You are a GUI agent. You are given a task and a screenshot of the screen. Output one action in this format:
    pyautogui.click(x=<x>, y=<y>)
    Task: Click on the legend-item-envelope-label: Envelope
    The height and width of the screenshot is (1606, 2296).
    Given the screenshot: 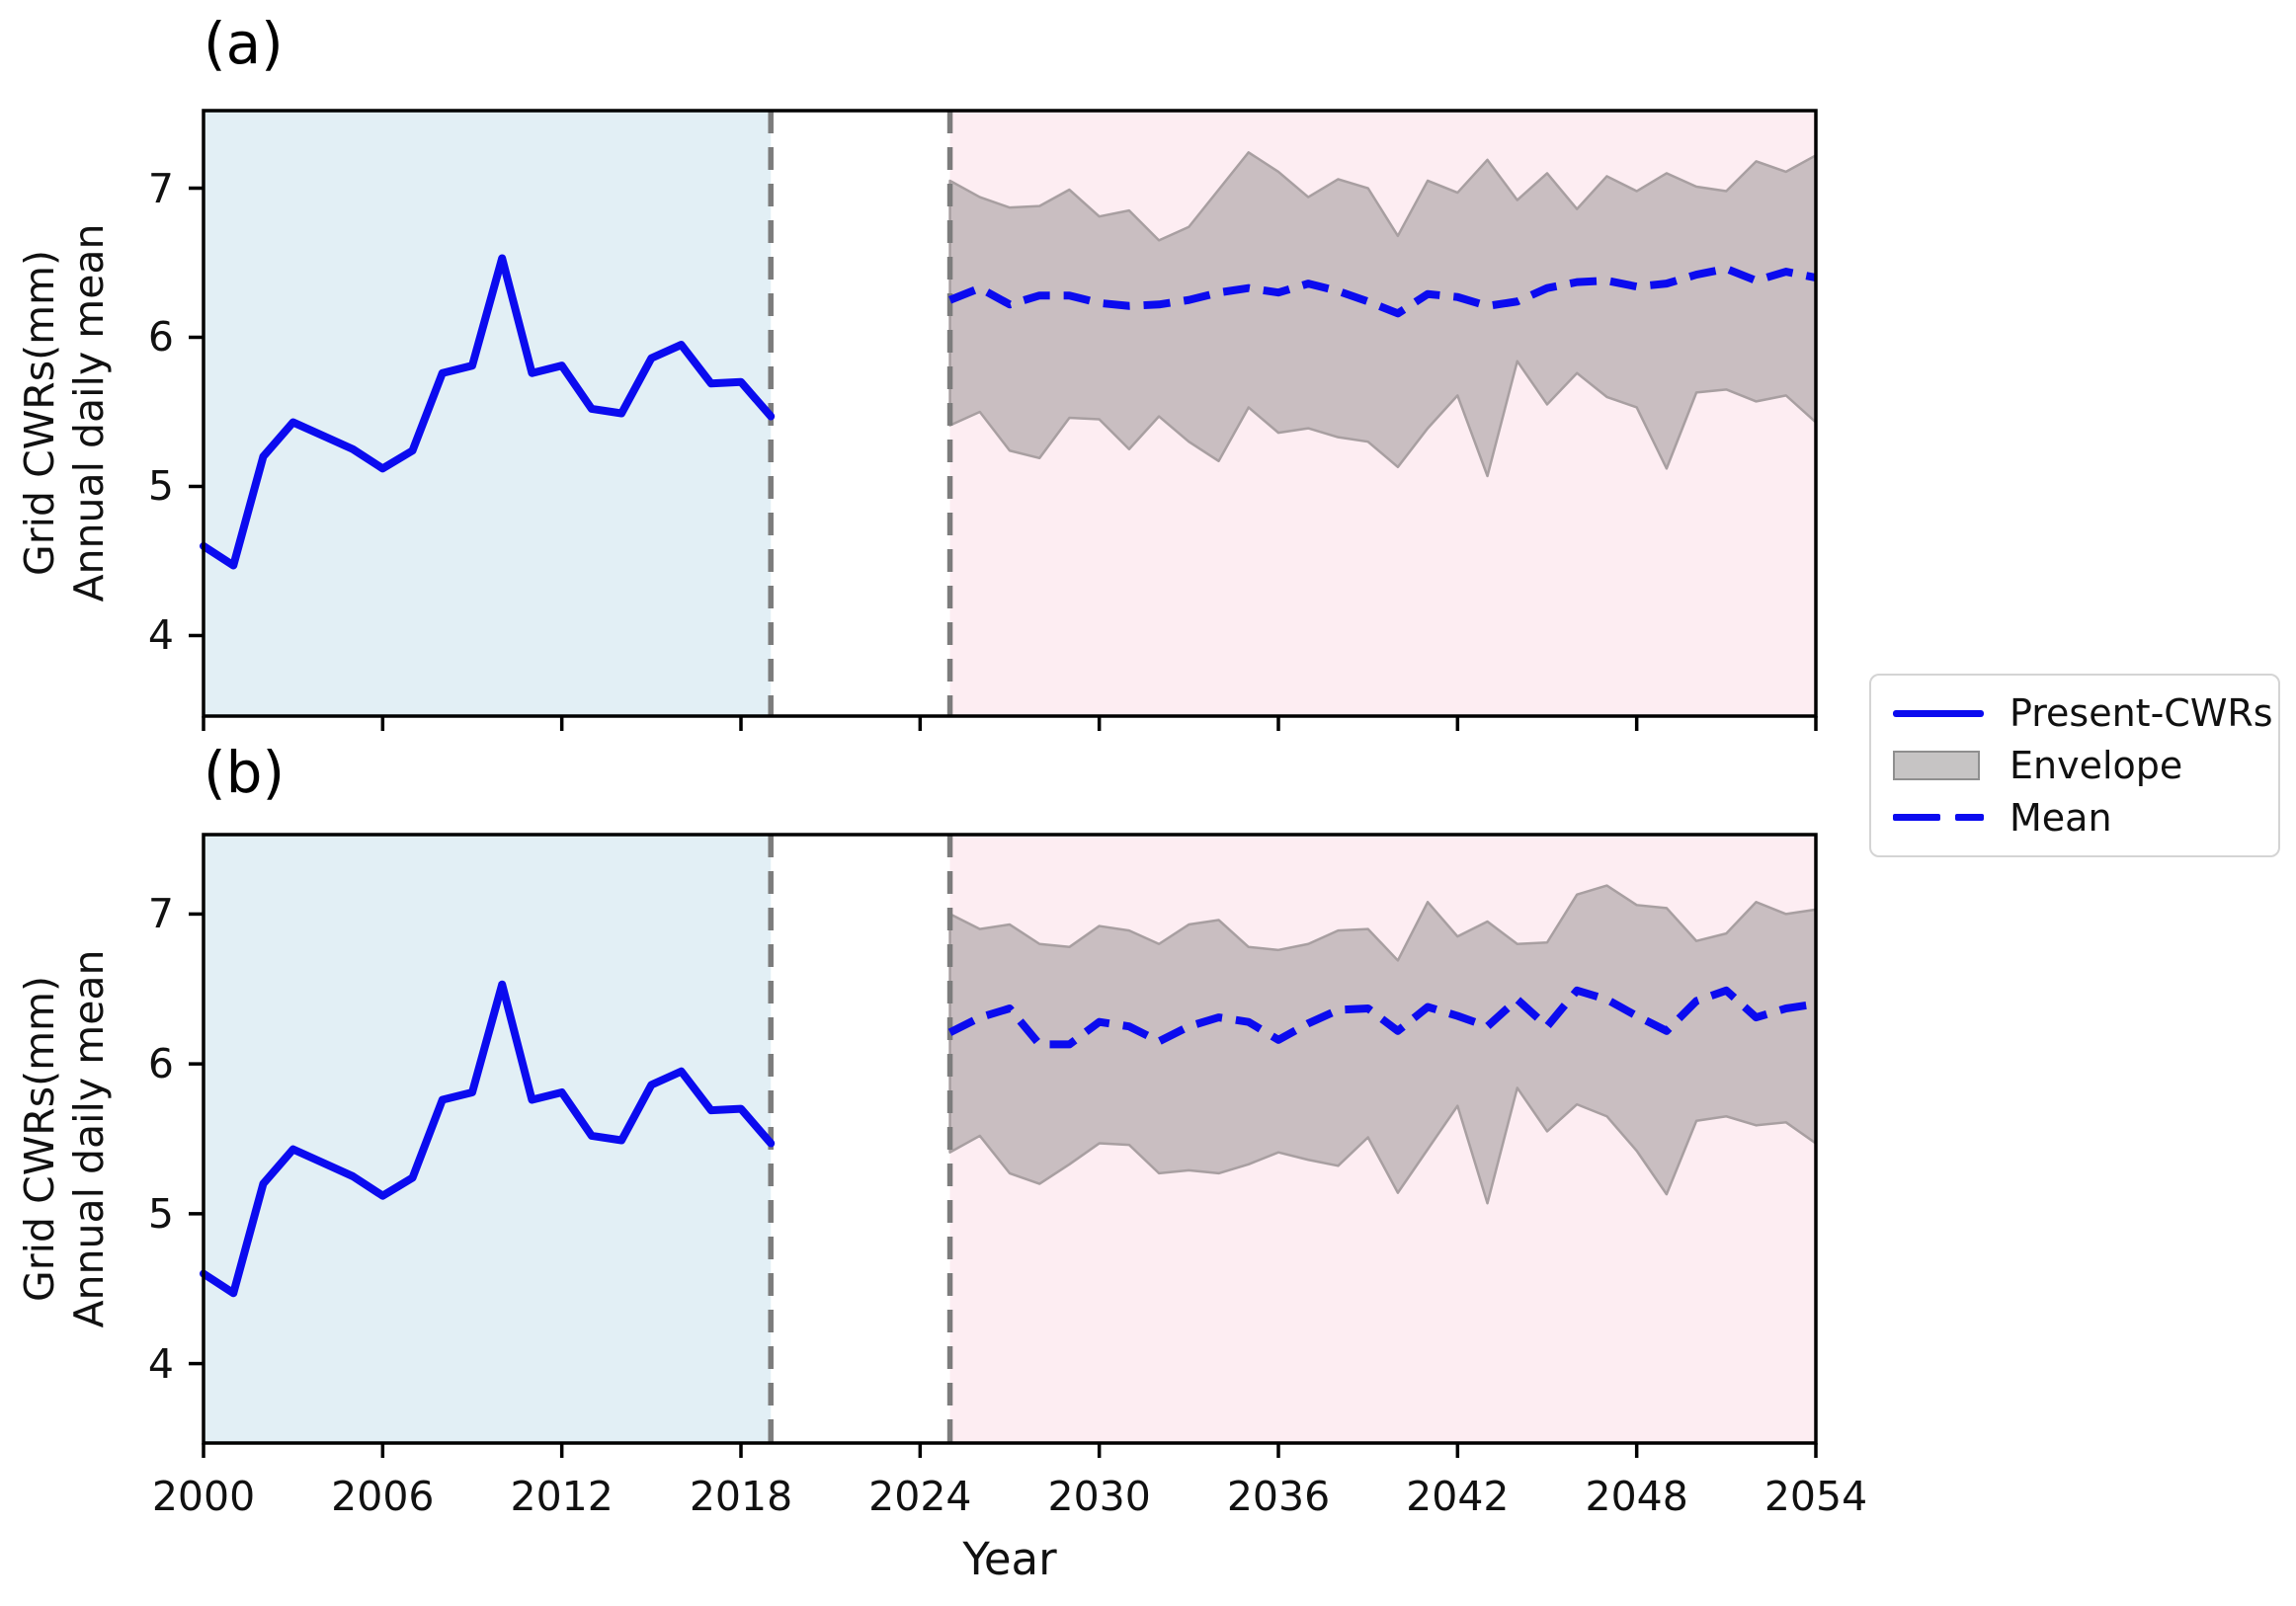 What is the action you would take?
    pyautogui.click(x=2096, y=765)
    